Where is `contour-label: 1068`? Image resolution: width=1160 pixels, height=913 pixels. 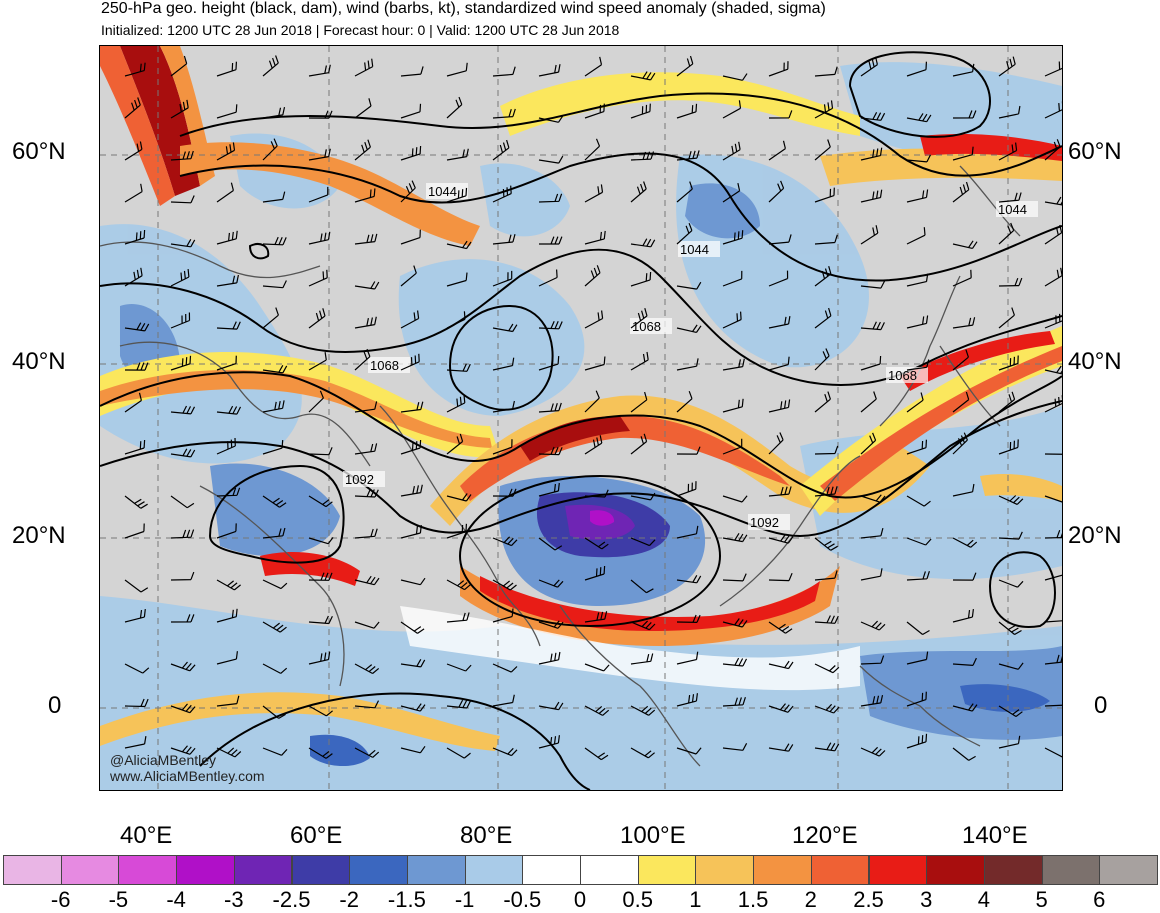 contour-label: 1068 is located at coordinates (646, 326).